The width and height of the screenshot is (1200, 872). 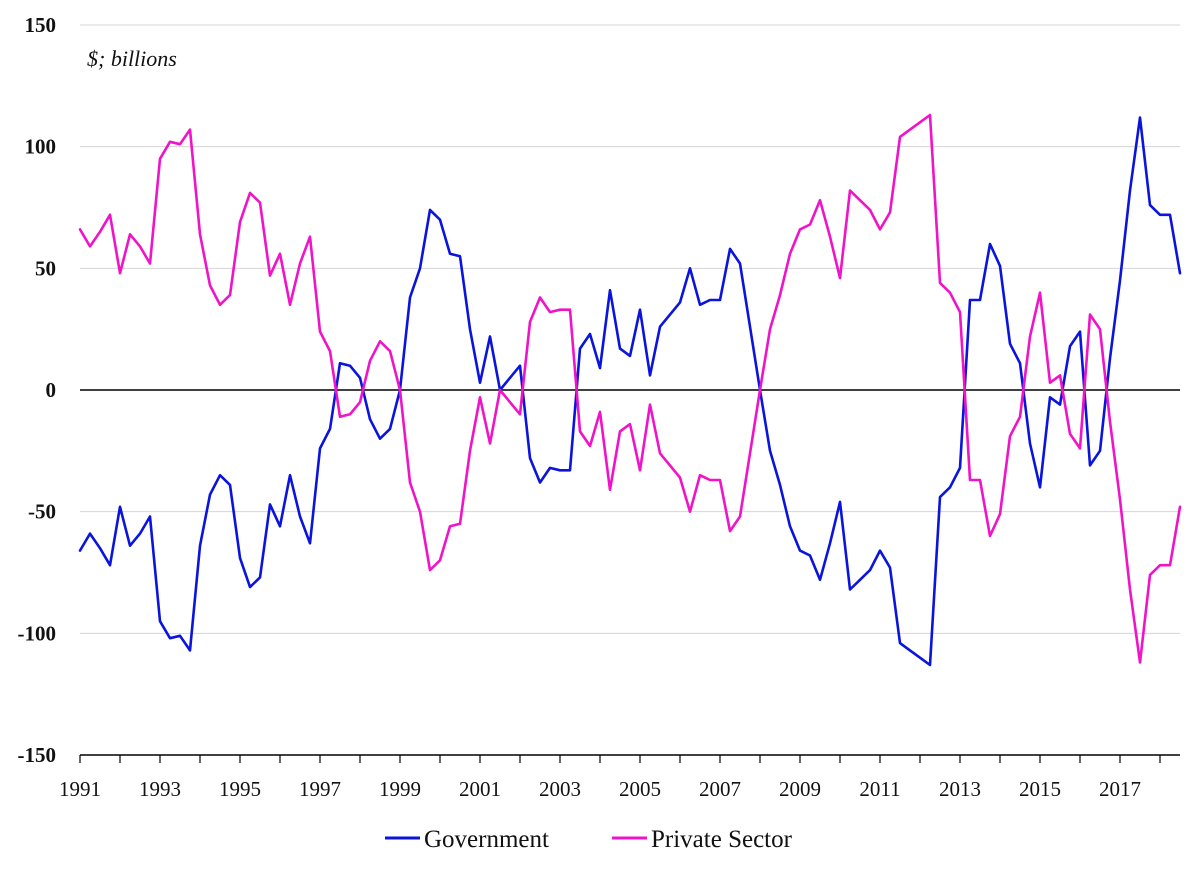 What do you see at coordinates (37, 755) in the screenshot?
I see `y-tick-label: -150` at bounding box center [37, 755].